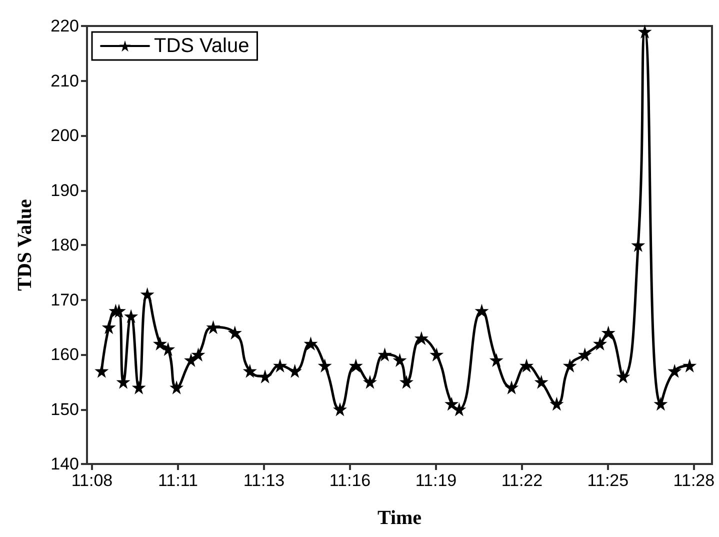 This screenshot has width=719, height=537. I want to click on x-tick-label: 11:11, so click(178, 480).